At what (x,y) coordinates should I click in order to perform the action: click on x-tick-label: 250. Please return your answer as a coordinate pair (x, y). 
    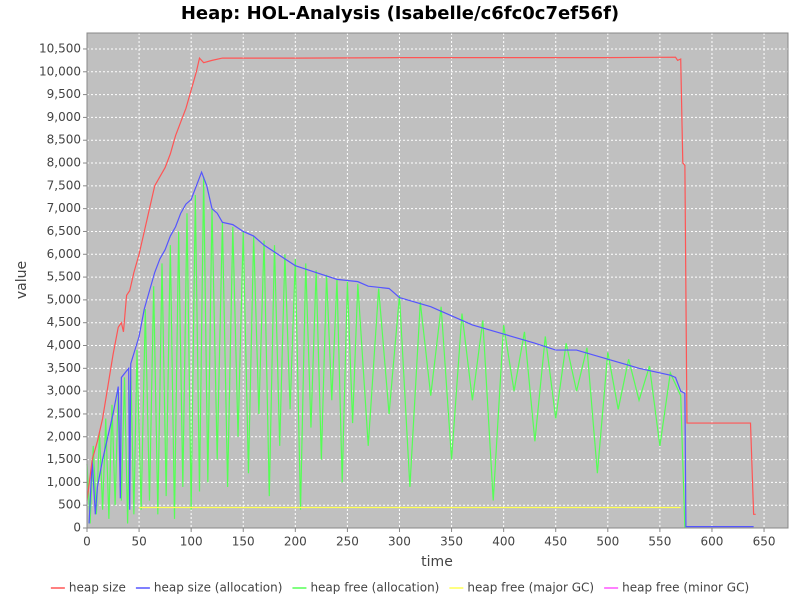
    Looking at the image, I should click on (347, 542).